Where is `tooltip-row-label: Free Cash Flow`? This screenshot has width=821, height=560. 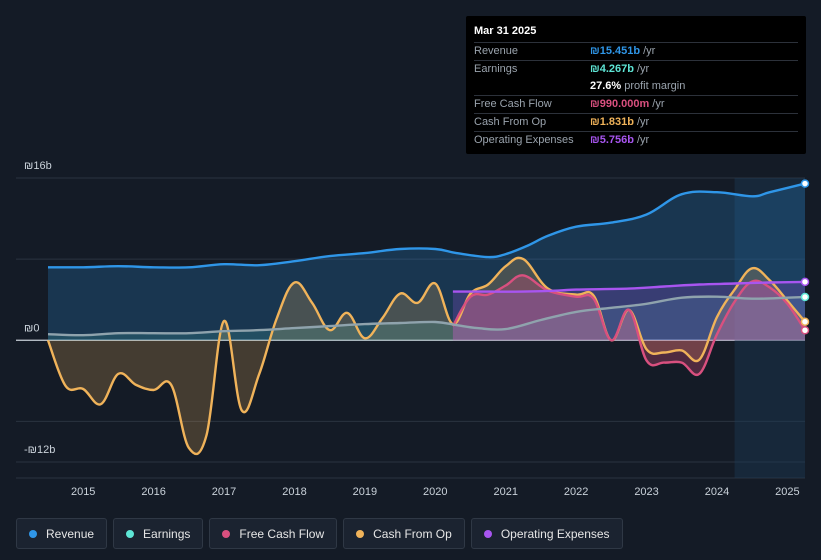 tooltip-row-label: Free Cash Flow is located at coordinates (513, 104).